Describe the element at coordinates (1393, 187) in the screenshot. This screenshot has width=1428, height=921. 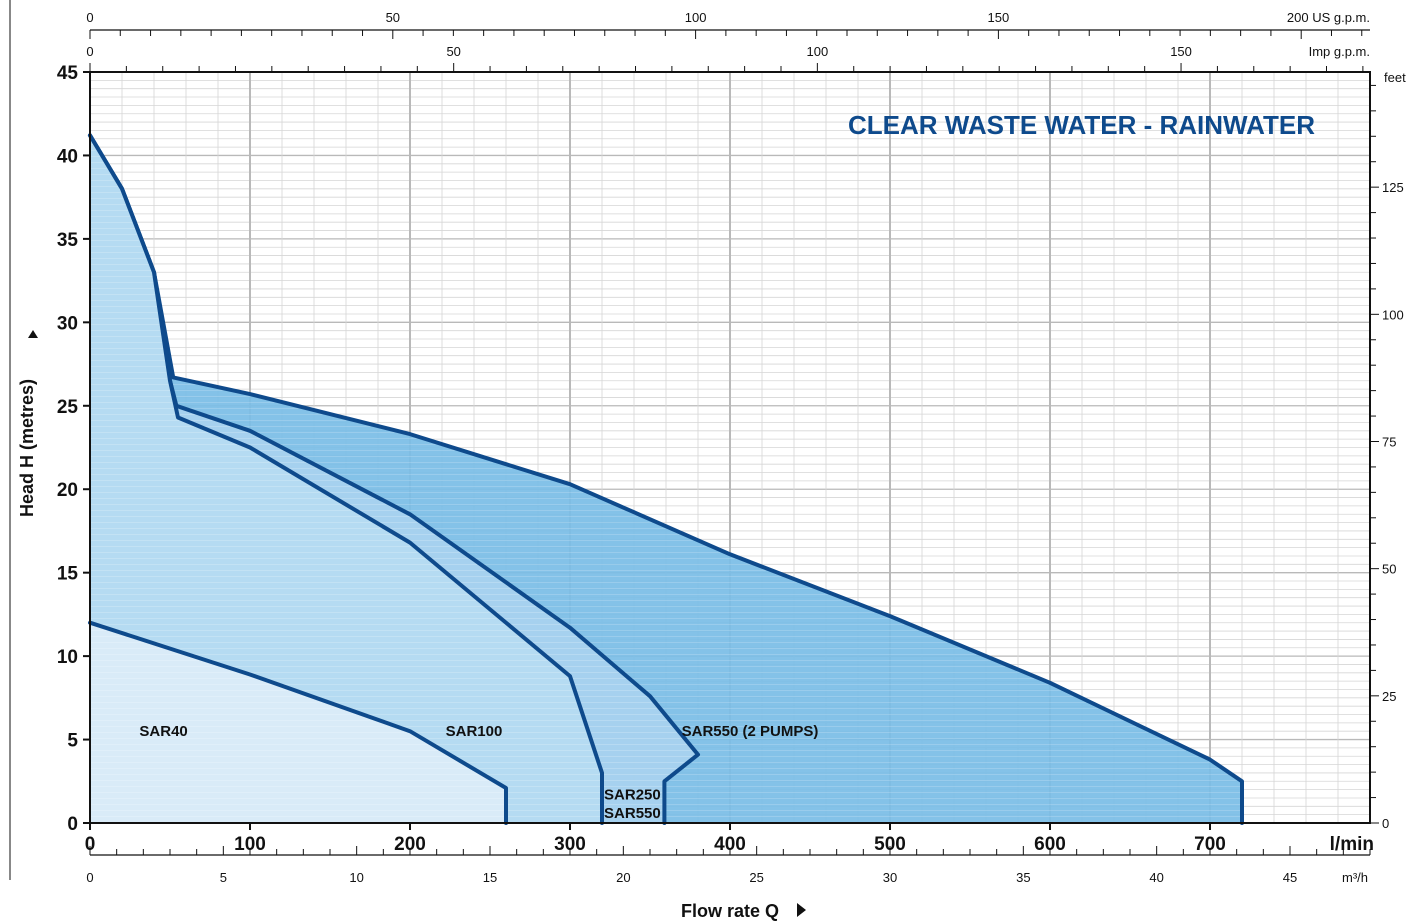
I see `feet-tick-label: 125` at that location.